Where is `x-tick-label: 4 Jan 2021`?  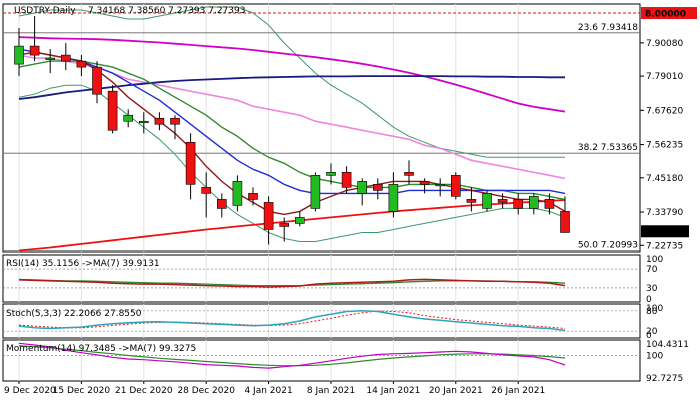 x-tick-label: 4 Jan 2021 is located at coordinates (268, 391).